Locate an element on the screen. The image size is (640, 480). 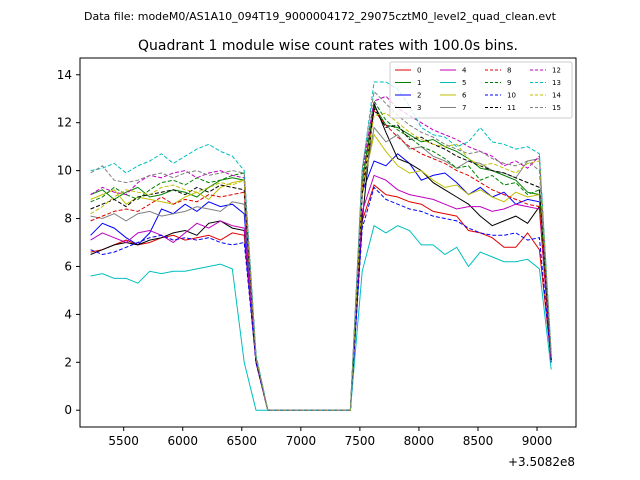
x-tick-label: 5500 is located at coordinates (123, 441).